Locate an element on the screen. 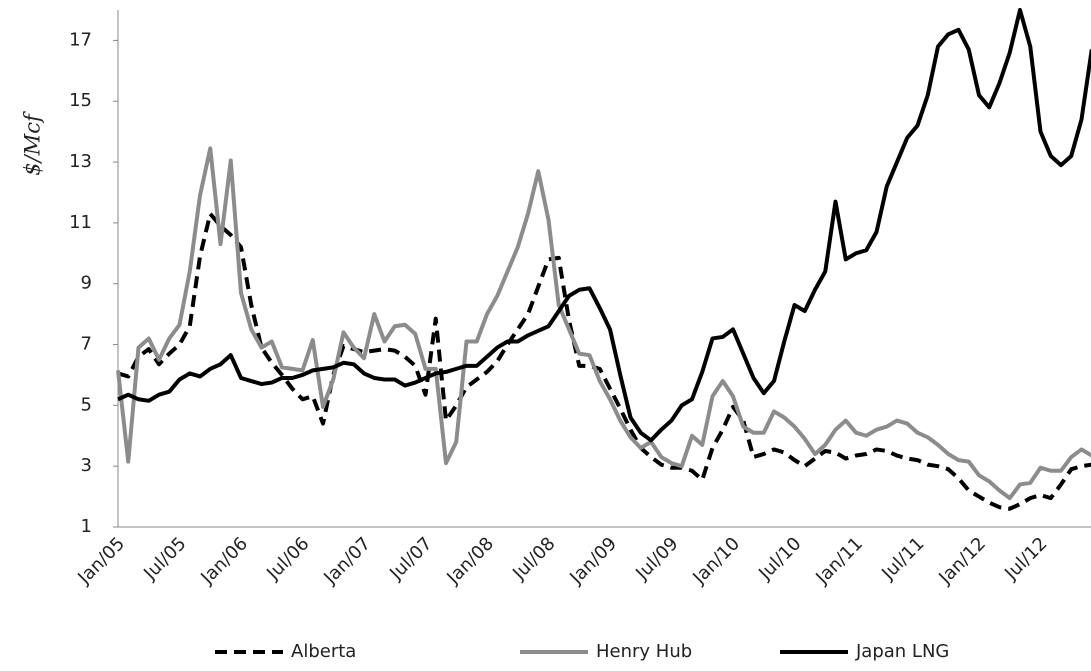 The height and width of the screenshot is (671, 1091). x-tick-label: Jan/06 is located at coordinates (224, 561).